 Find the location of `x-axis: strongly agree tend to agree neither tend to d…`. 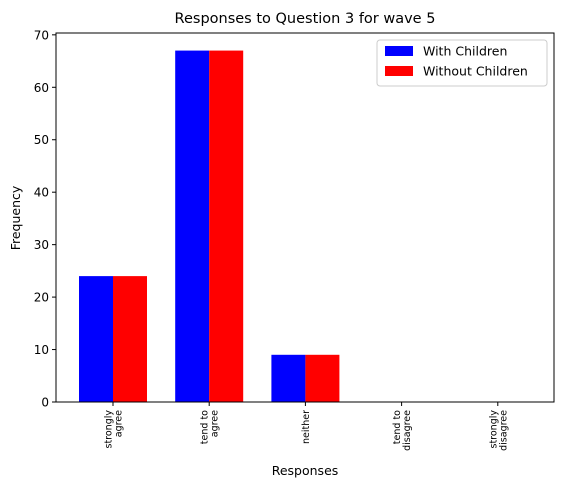

x-axis: strongly agree tend to agree neither tend to d… is located at coordinates (306, 426).